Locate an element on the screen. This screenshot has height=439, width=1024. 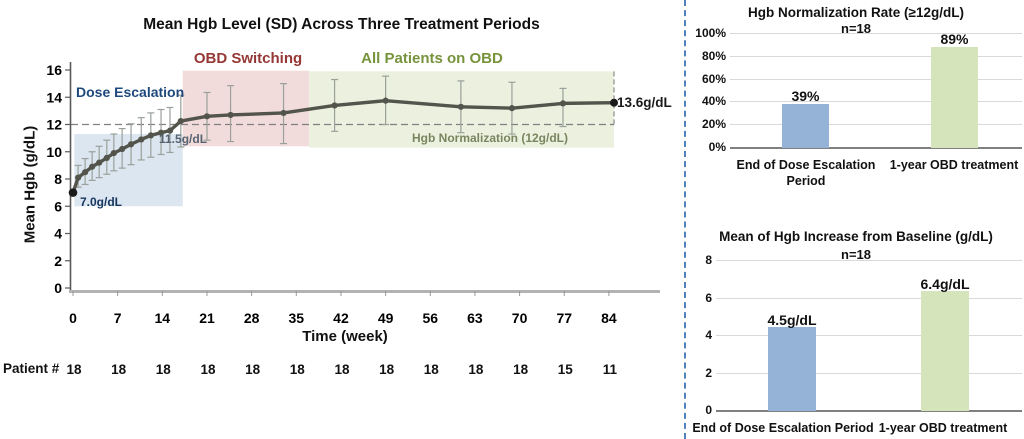
y-tick-label: 16 is located at coordinates (54, 70).